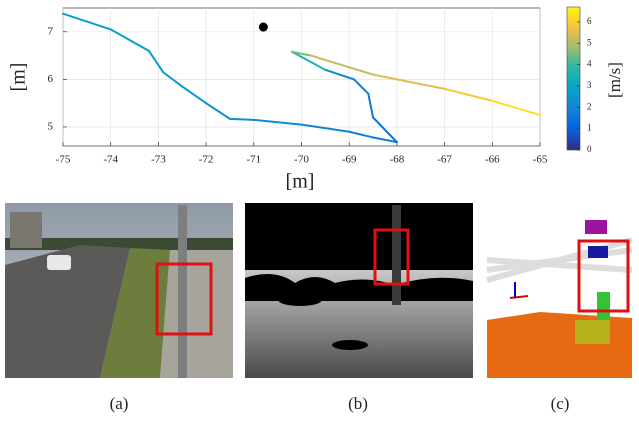 The image size is (639, 422). Describe the element at coordinates (358, 403) in the screenshot. I see `panel-label: (b)` at that location.